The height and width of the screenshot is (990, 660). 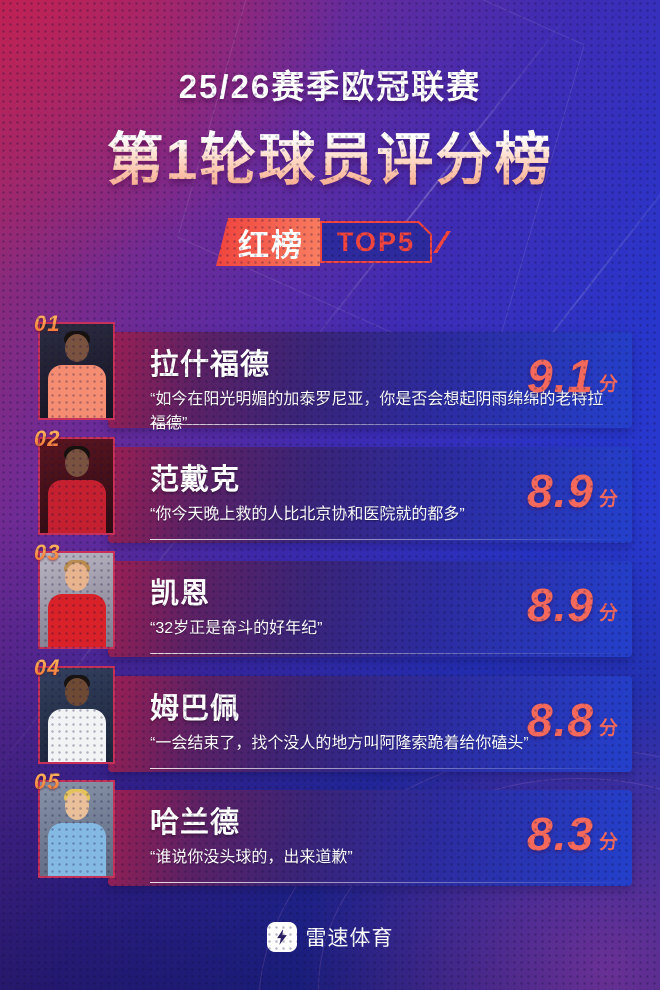 I want to click on top5-label: TOP5, so click(x=376, y=242).